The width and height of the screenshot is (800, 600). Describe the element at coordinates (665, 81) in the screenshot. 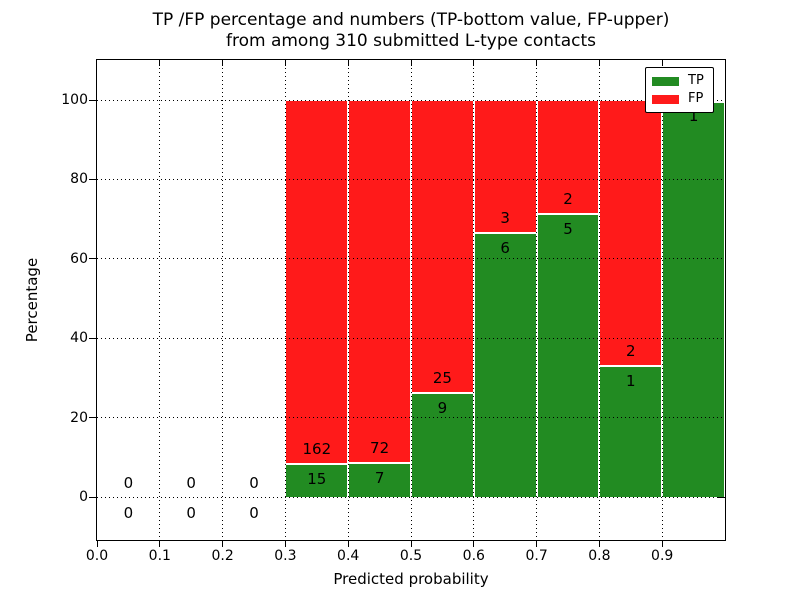

I see `tp-swatch-icon` at that location.